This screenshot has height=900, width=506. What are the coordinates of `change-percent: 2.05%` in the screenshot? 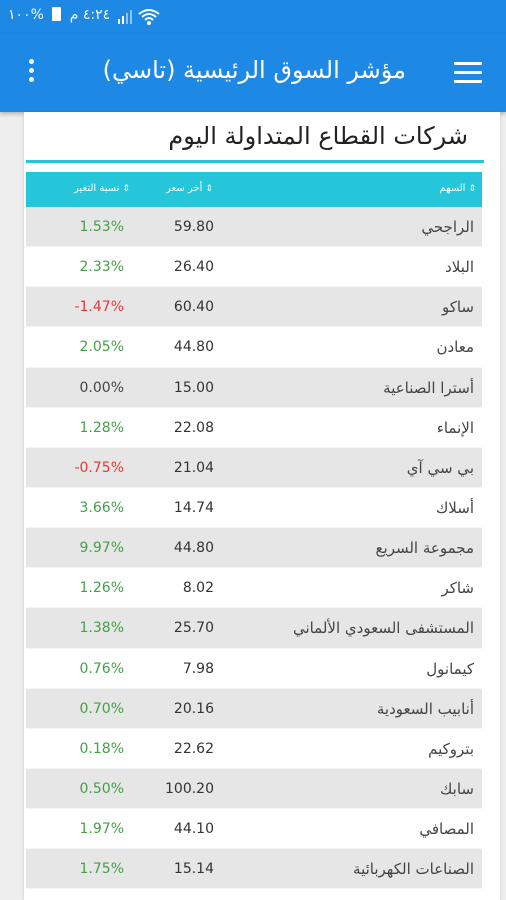 It's located at (101, 347).